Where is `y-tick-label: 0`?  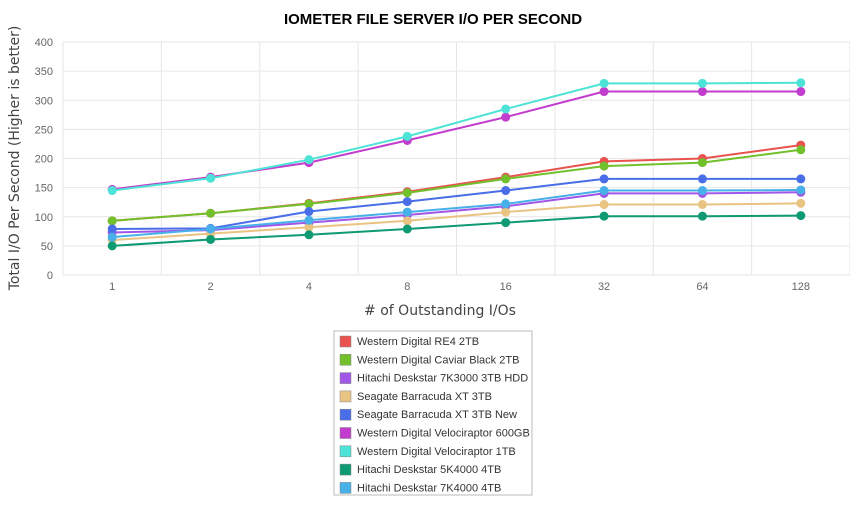
y-tick-label: 0 is located at coordinates (50, 276).